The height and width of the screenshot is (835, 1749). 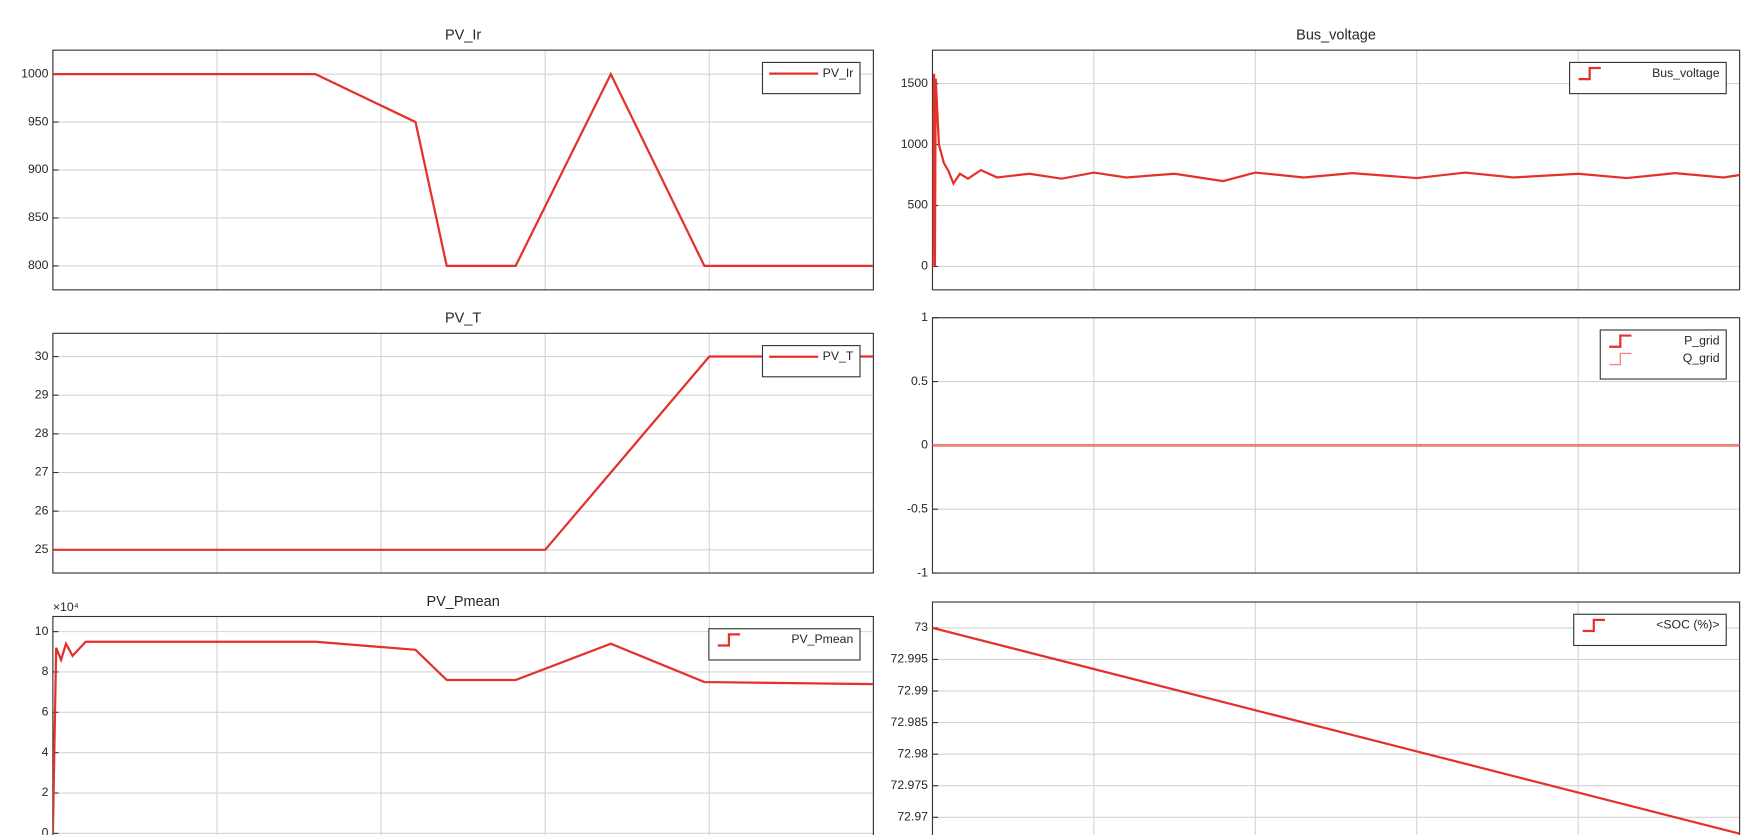 I want to click on y-tick-label: -0.5, so click(x=917, y=508).